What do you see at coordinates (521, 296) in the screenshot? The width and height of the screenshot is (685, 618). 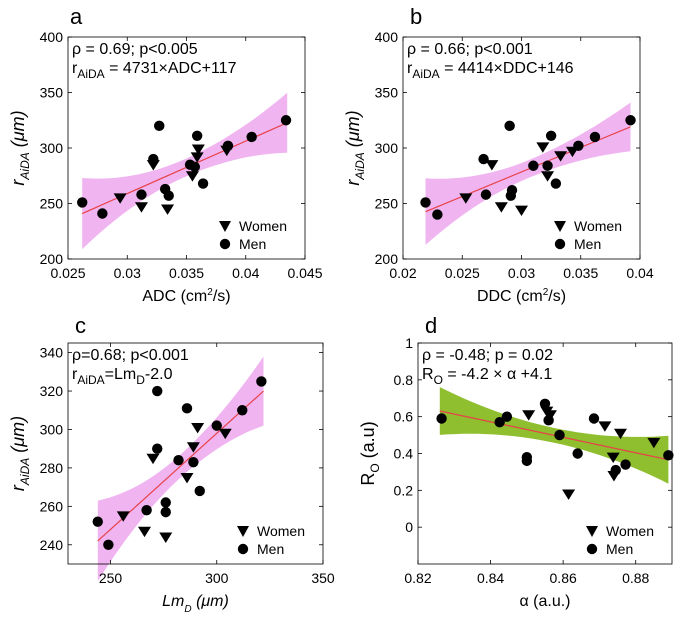 I see `x-axis-label: DDC (cm2/s)` at bounding box center [521, 296].